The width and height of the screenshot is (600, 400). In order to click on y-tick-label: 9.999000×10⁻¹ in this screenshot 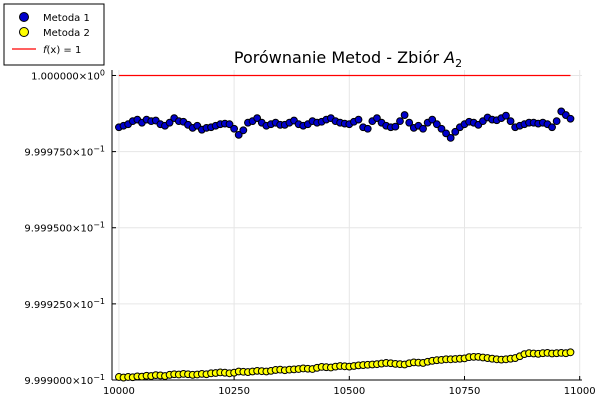, I will do `click(64, 380)`.